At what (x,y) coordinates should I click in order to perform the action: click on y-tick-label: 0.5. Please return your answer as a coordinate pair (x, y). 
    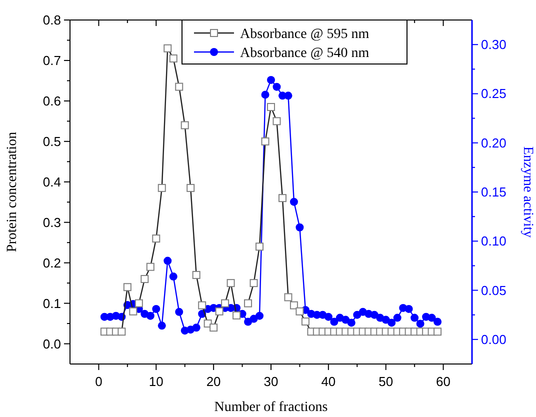
    Looking at the image, I should click on (51, 141).